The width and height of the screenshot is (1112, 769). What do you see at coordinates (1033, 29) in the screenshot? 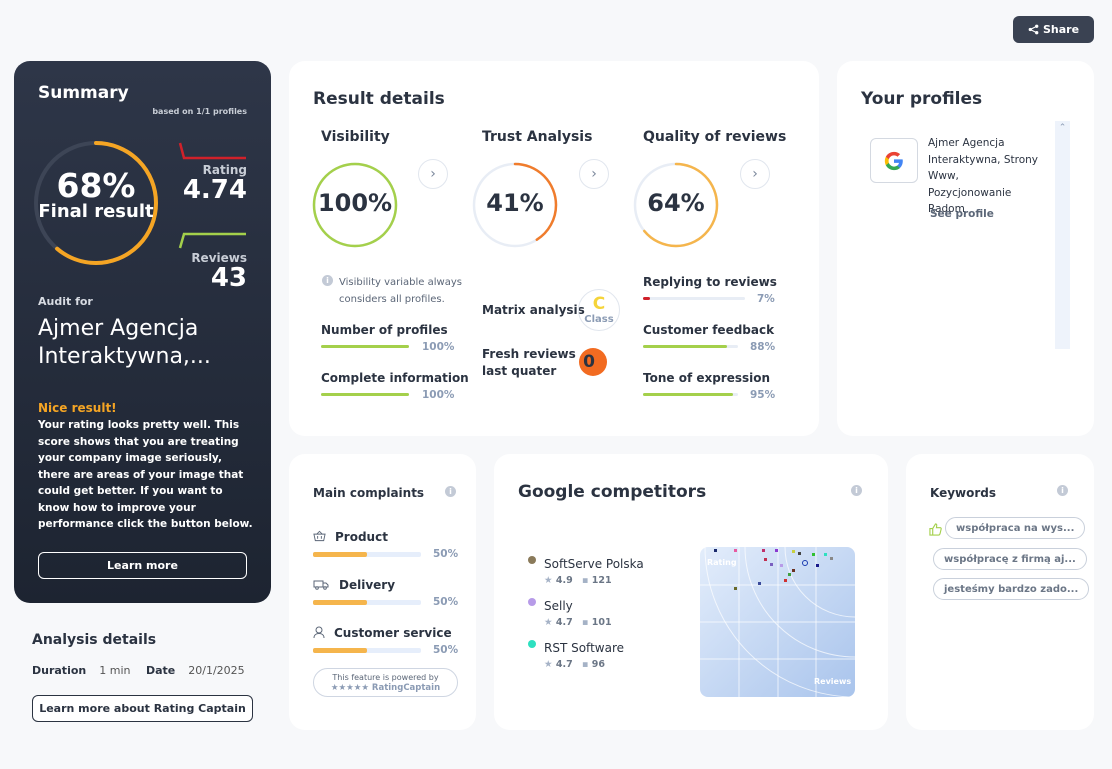
I see `share-icon` at bounding box center [1033, 29].